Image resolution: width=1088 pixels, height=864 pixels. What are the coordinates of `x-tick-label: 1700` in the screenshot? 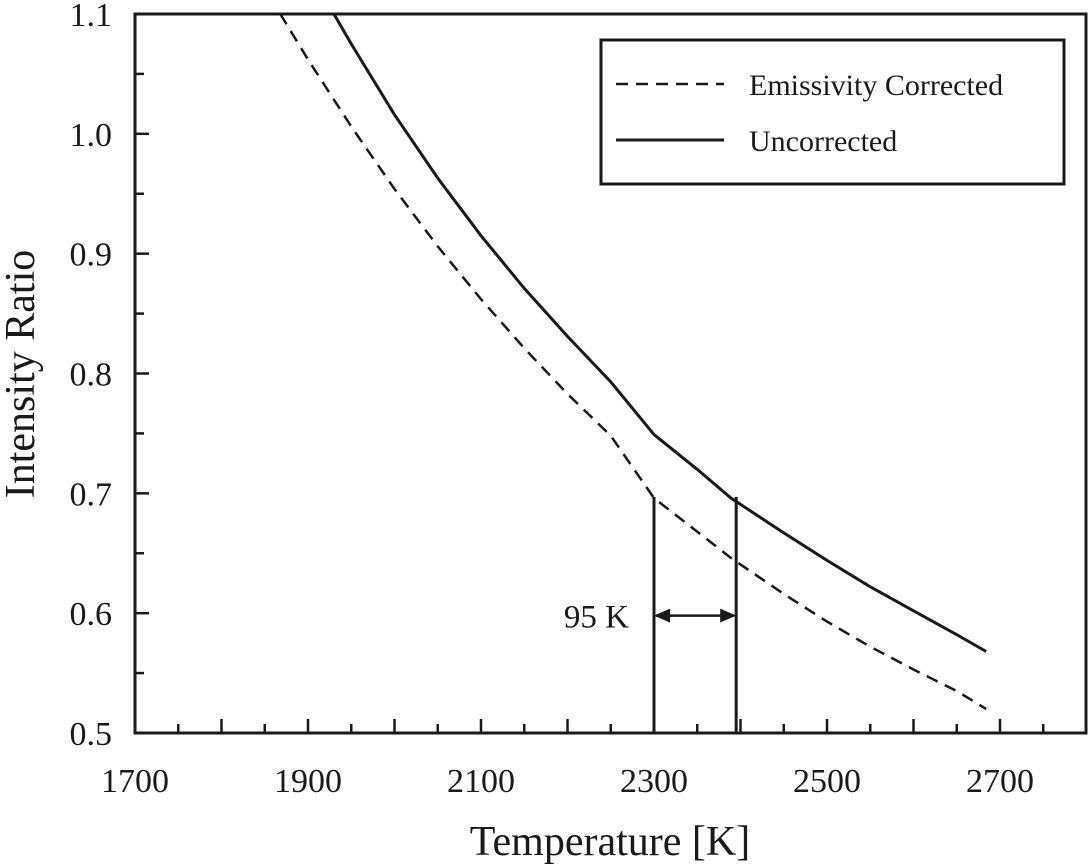 It's located at (135, 781).